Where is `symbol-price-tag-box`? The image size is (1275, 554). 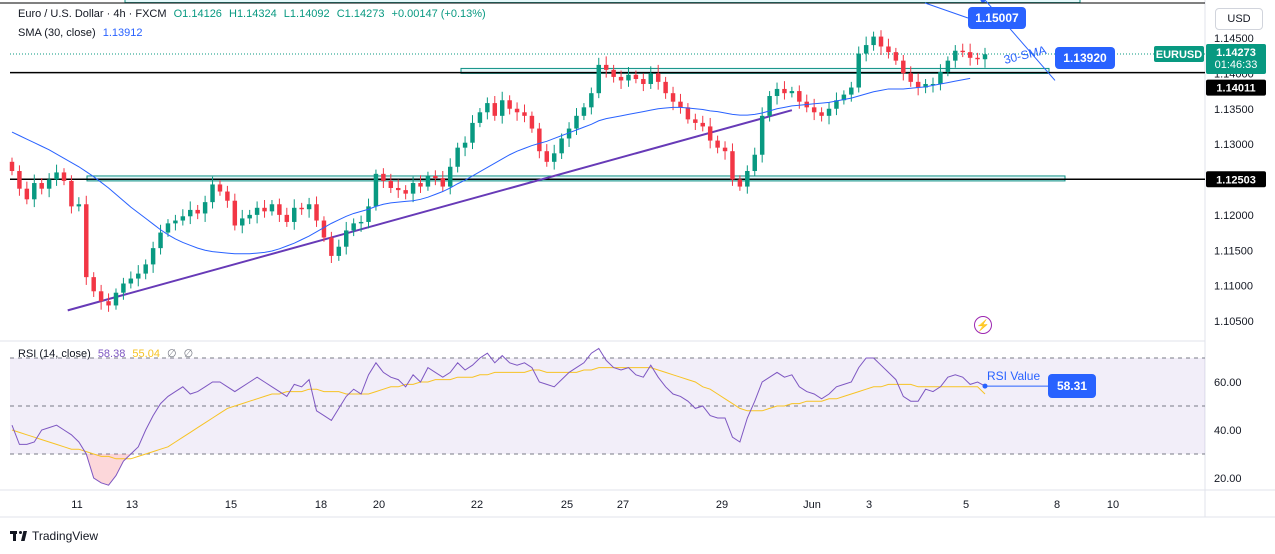 symbol-price-tag-box is located at coordinates (1179, 54).